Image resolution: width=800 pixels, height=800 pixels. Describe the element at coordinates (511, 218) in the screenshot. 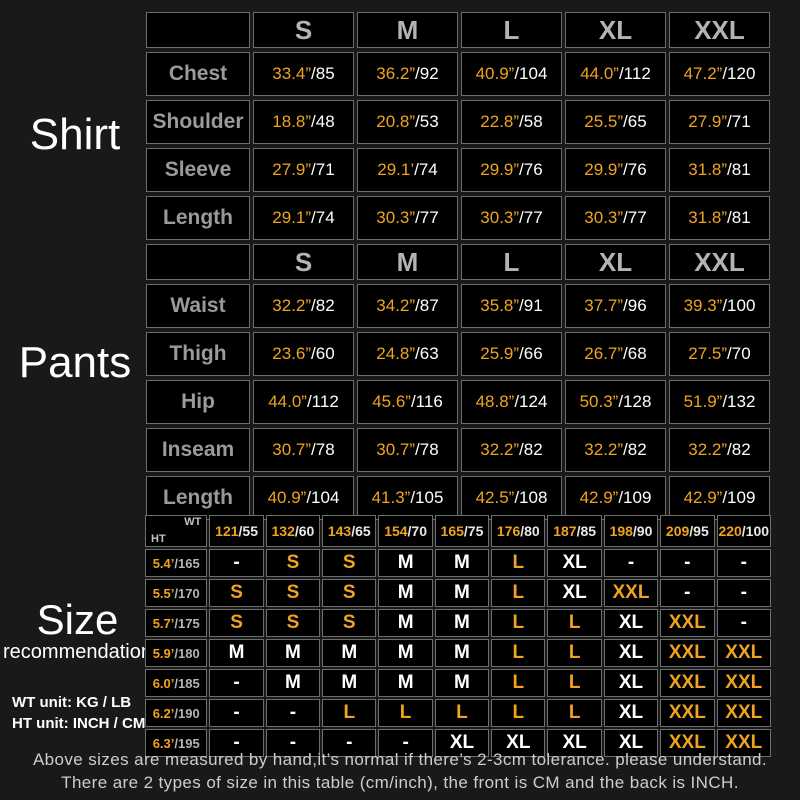

I see `shirt-measure-value-cell: 30.3”/77` at that location.